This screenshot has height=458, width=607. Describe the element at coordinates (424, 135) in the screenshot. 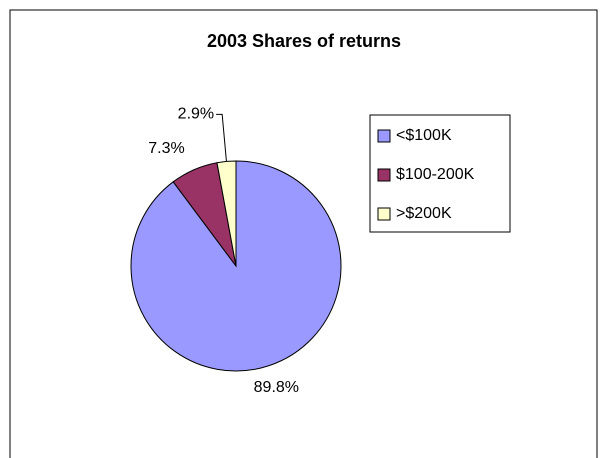

I see `legend-label: <$100K` at that location.